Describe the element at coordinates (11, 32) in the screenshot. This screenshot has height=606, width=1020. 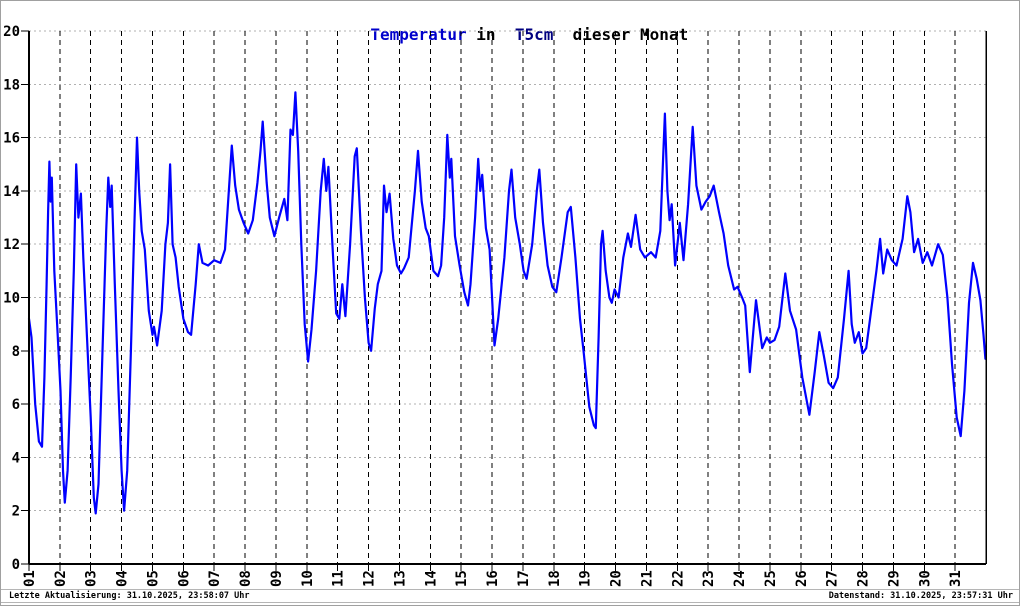
I see `y-tick-label: 20` at that location.